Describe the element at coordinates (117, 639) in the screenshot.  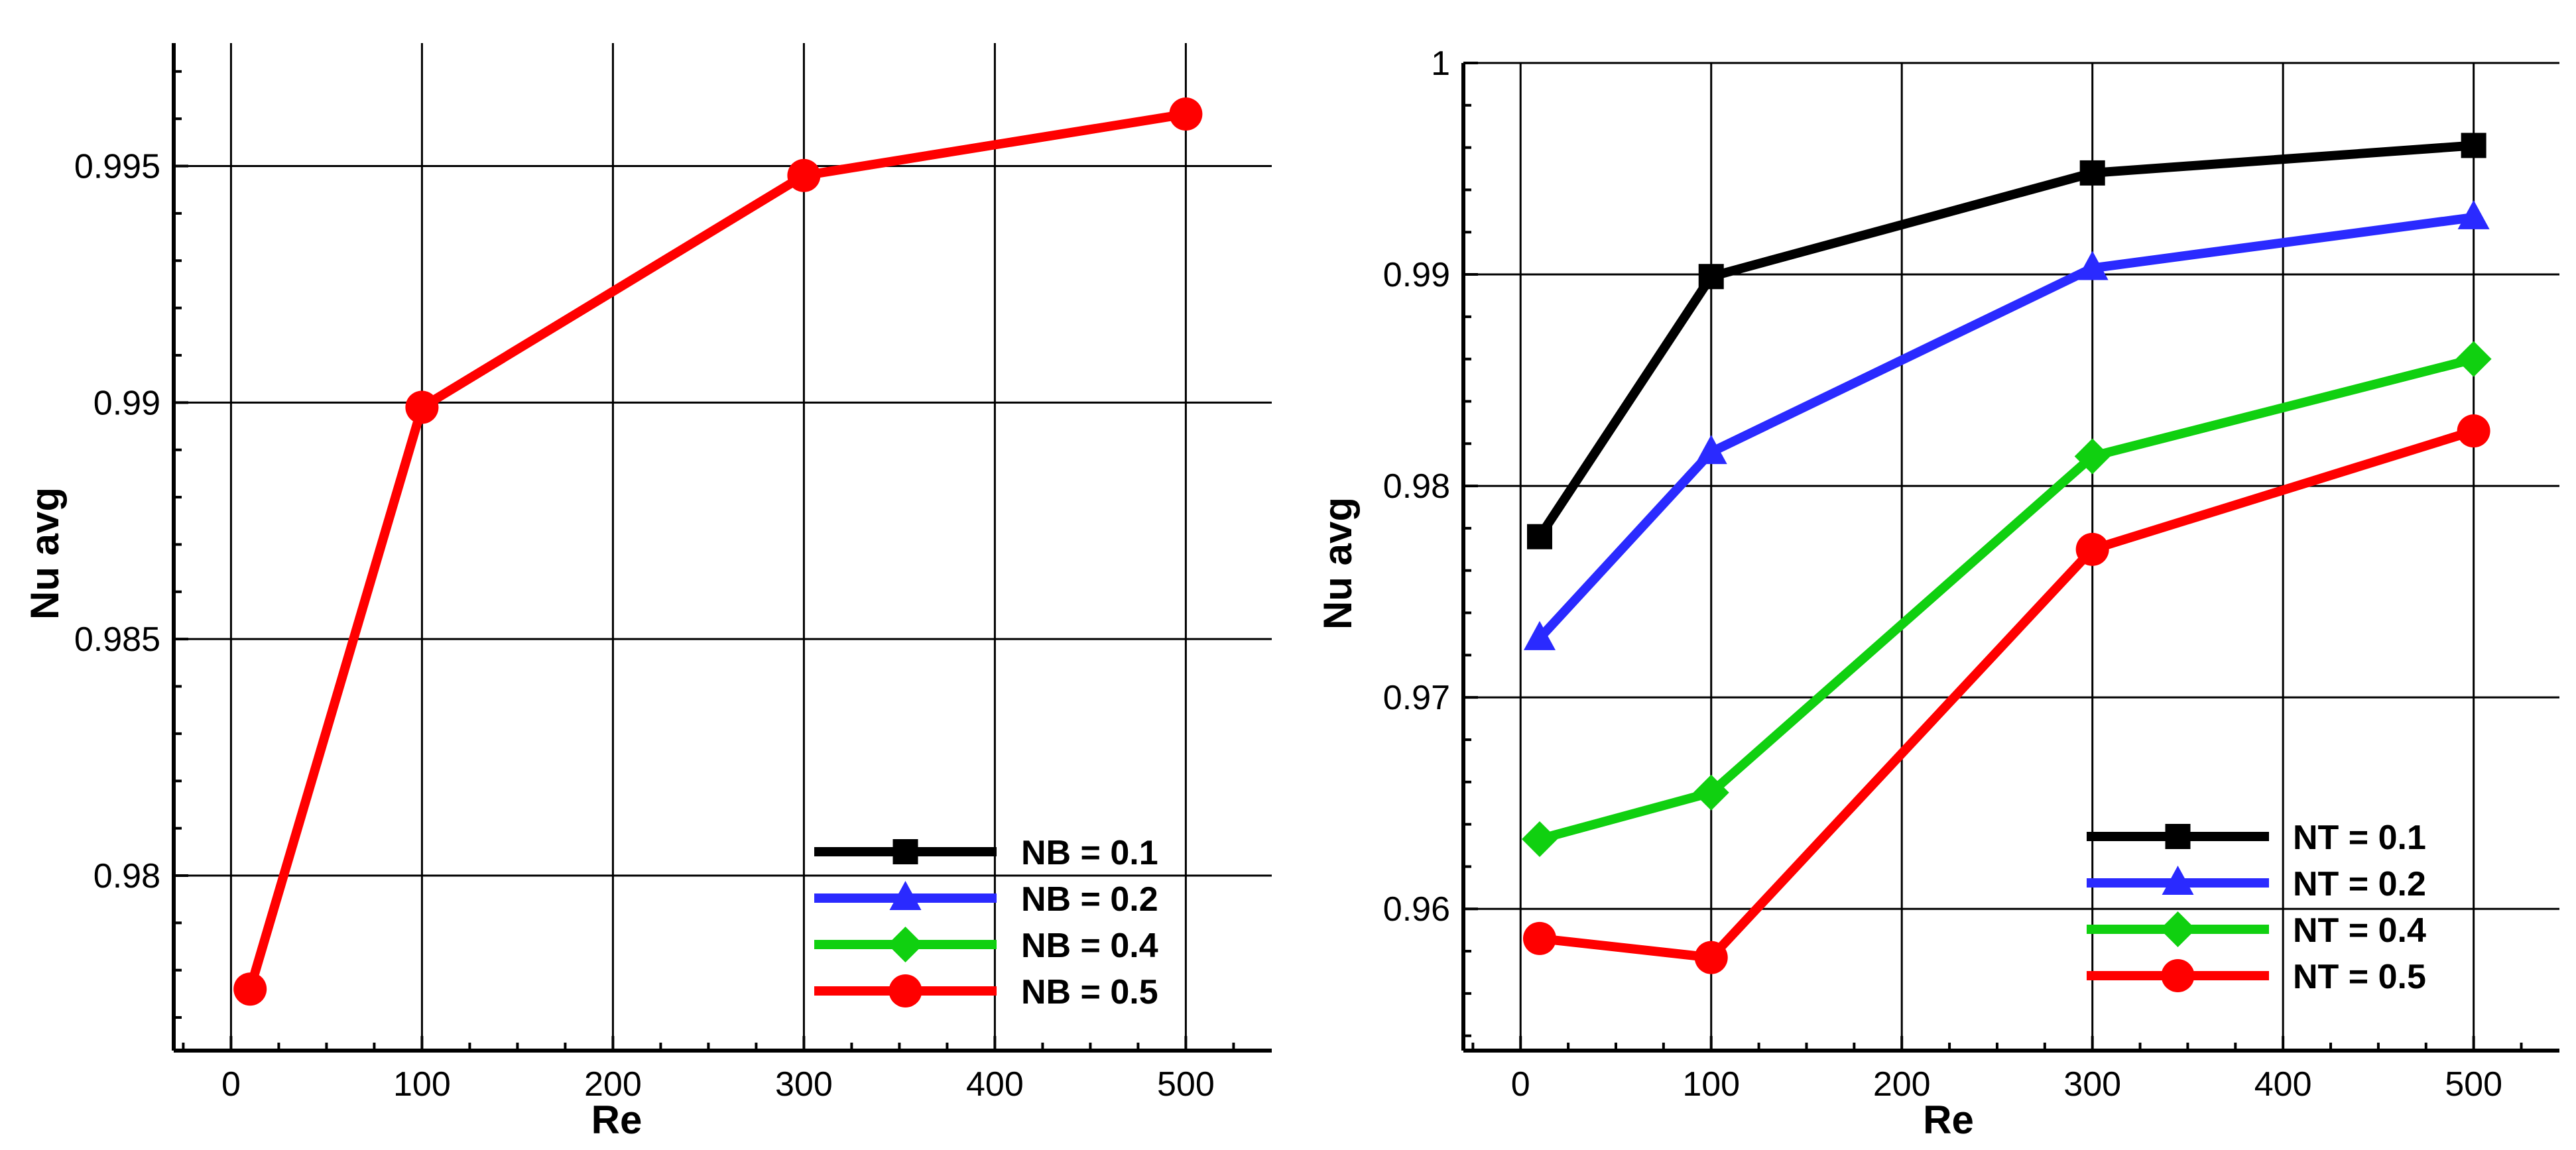
I see `y-tick-label: 0.985` at that location.